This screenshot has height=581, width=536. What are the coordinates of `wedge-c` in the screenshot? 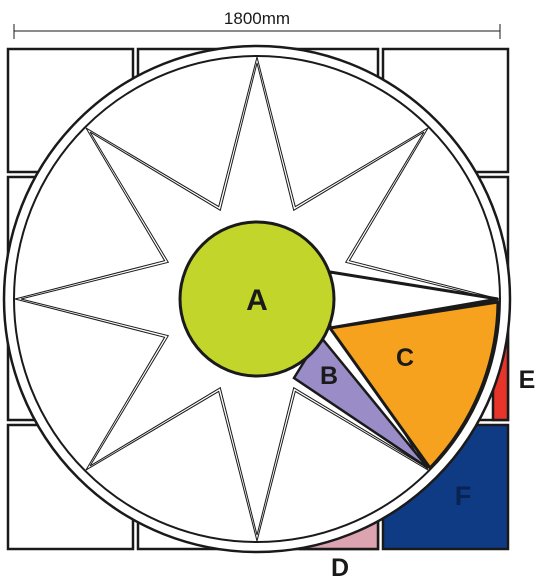 It's located at (413, 385).